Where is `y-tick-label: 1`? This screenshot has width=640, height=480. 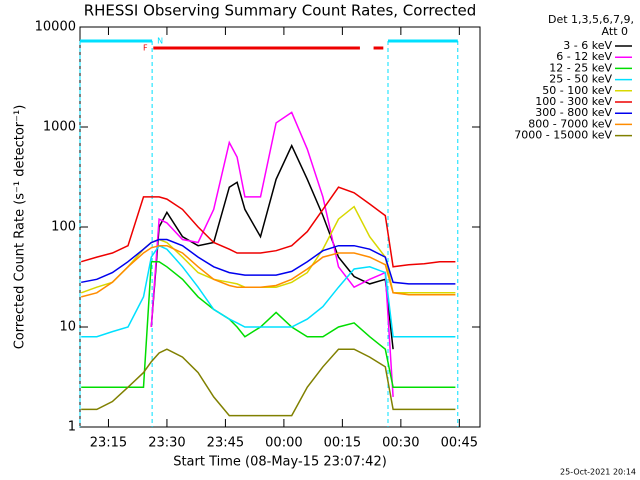
y-tick-label: 1 is located at coordinates (72, 427).